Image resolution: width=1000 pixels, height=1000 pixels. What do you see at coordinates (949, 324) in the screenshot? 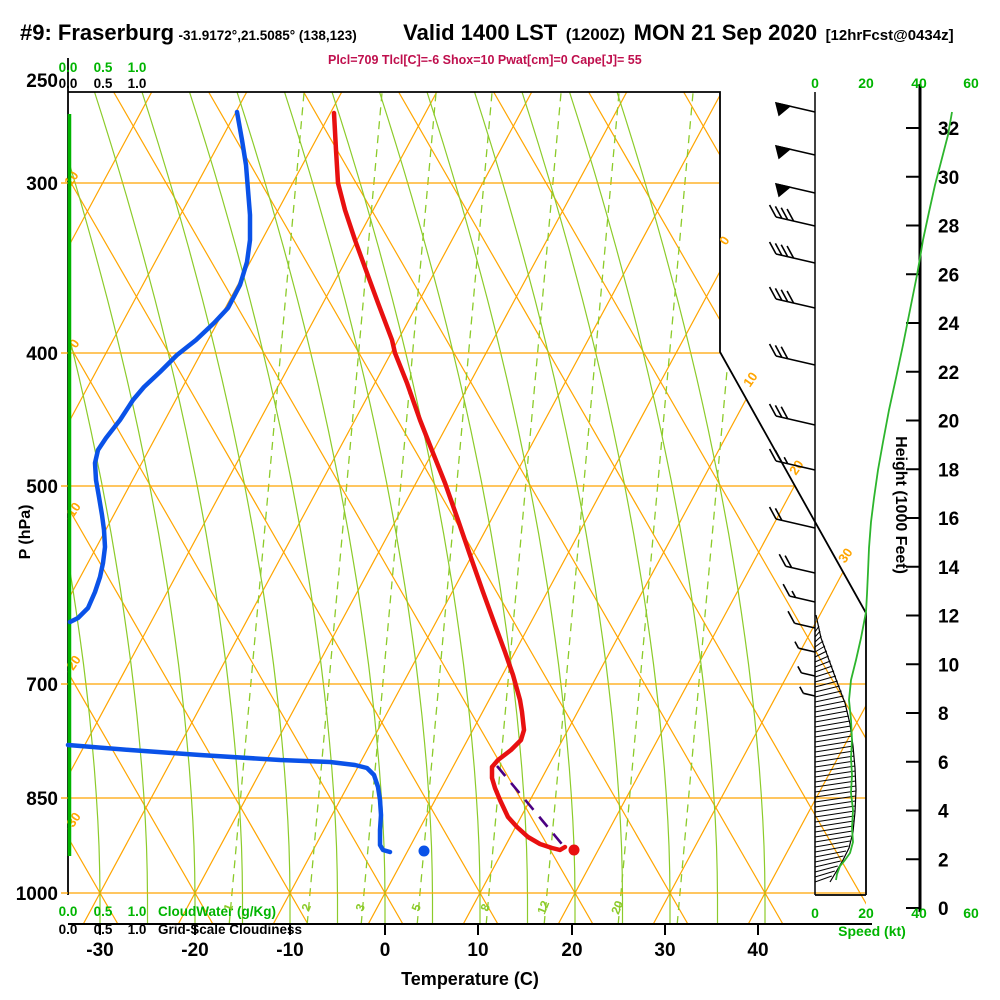
I see `svg-text: 24` at bounding box center [949, 324].